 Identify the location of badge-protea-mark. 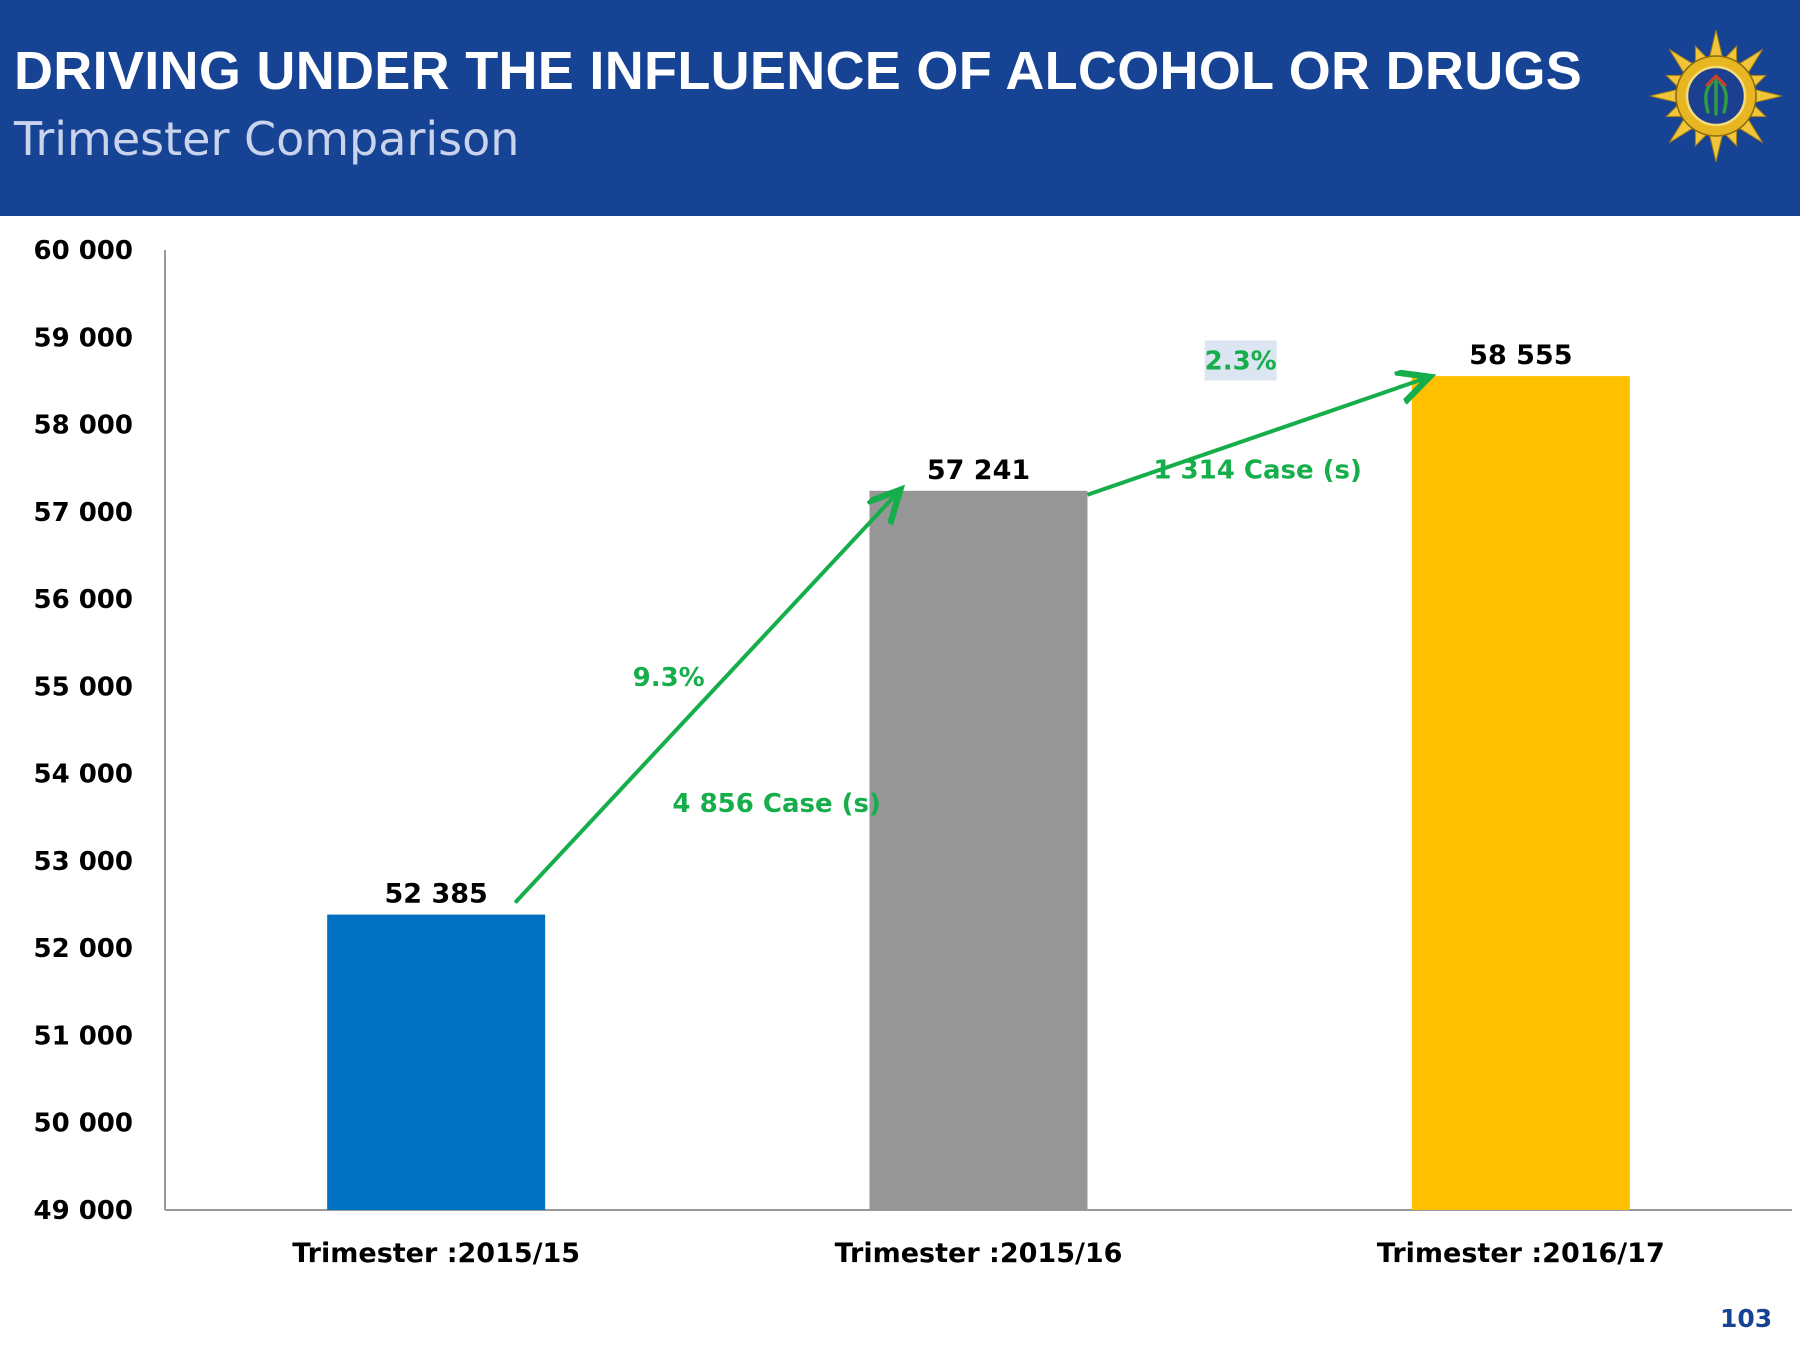
(1716, 96).